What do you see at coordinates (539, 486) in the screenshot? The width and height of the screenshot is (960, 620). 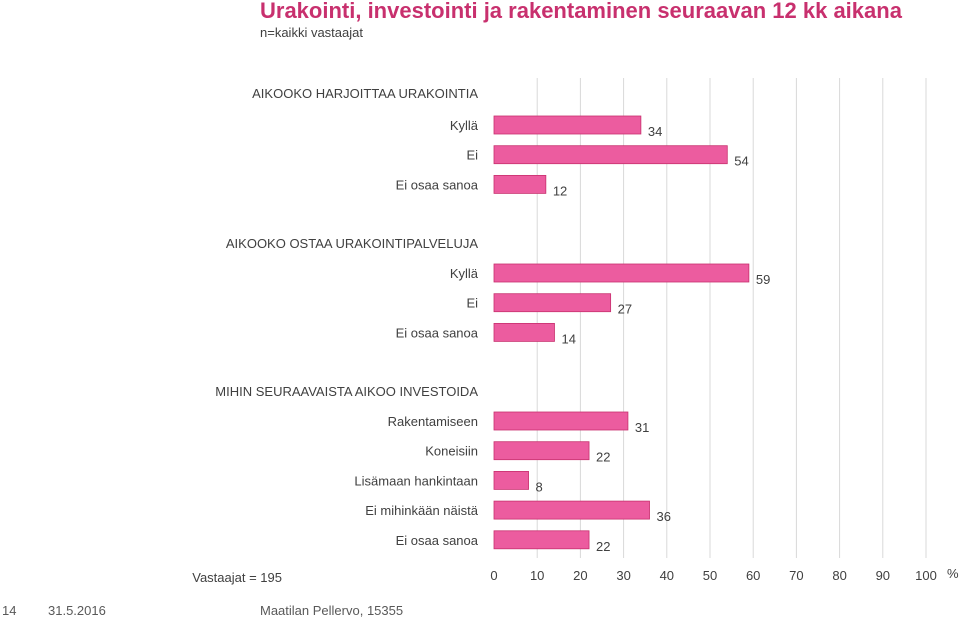 I see `data-label: 8` at bounding box center [539, 486].